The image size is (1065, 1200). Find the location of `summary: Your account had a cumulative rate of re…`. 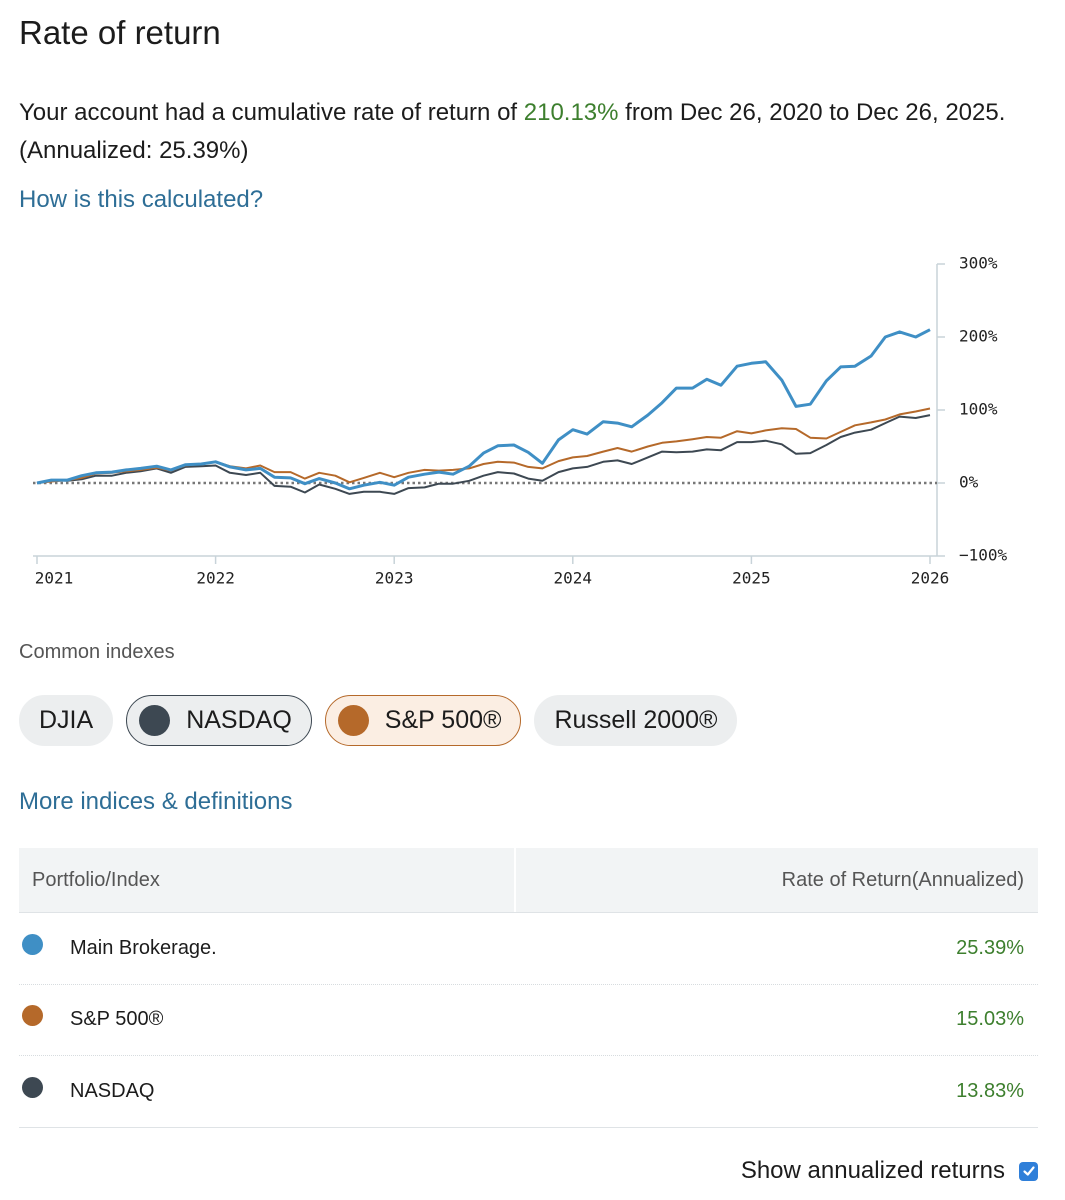

summary: Your account had a cumulative rate of re… is located at coordinates (529, 132).